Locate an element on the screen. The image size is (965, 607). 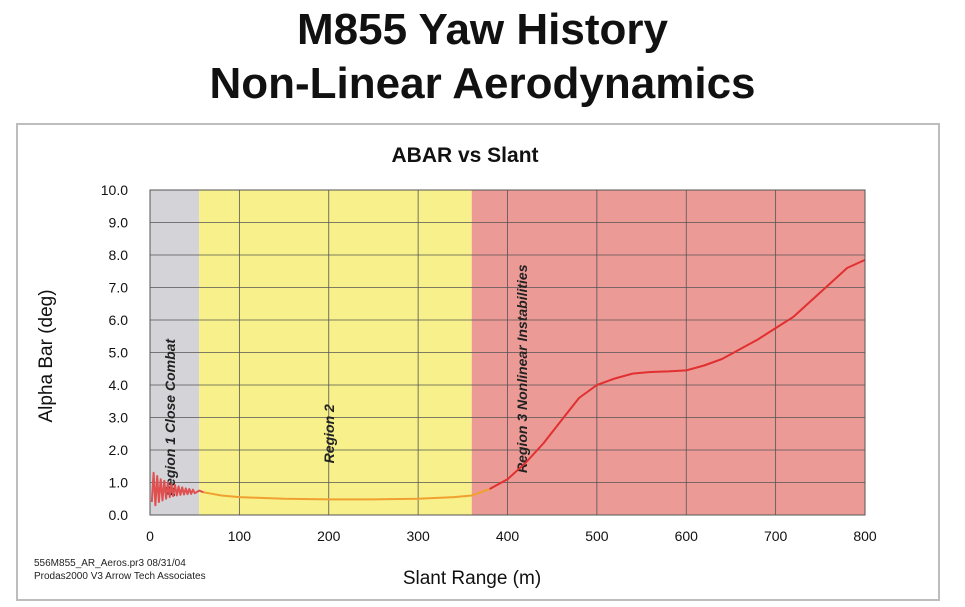
region-label-2: Region 2 is located at coordinates (329, 433).